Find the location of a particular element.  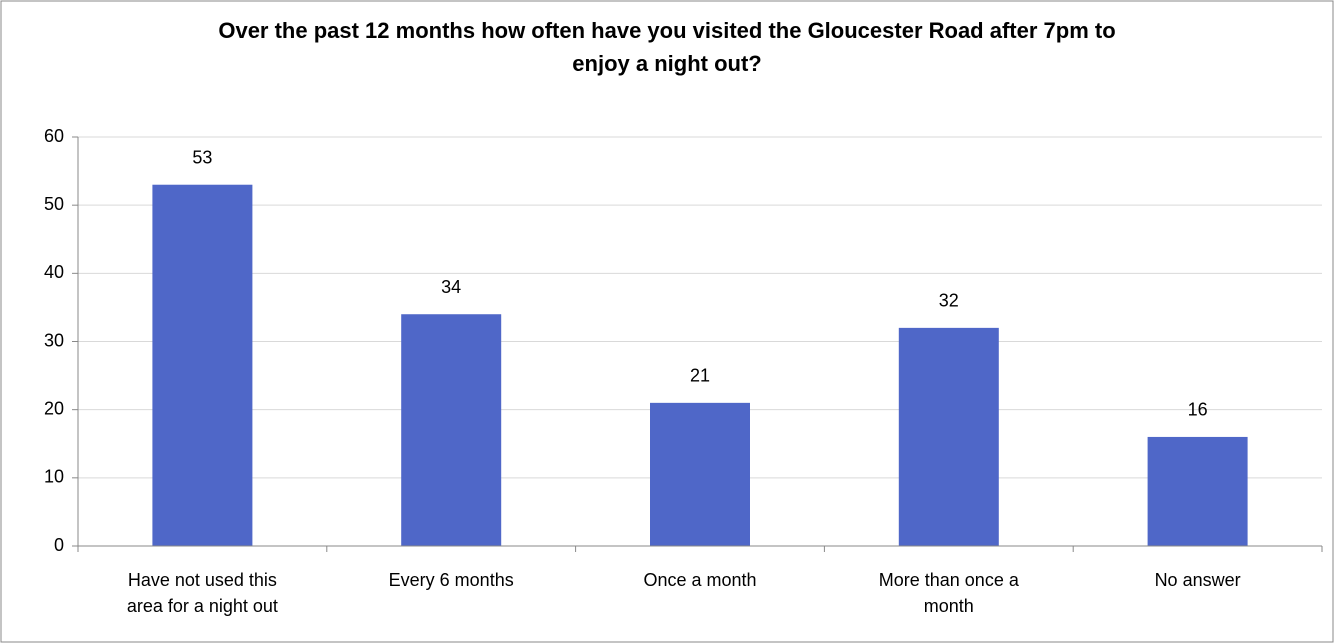

x-tick-label: No answer is located at coordinates (1197, 580).